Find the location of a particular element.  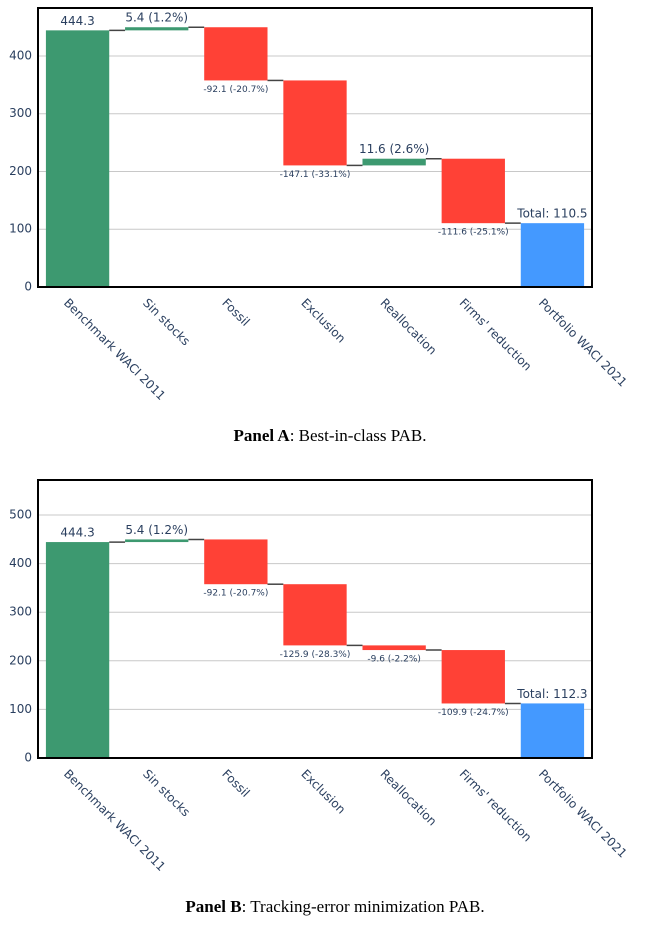

value-label: -9.6 (-2.2%) is located at coordinates (394, 660).